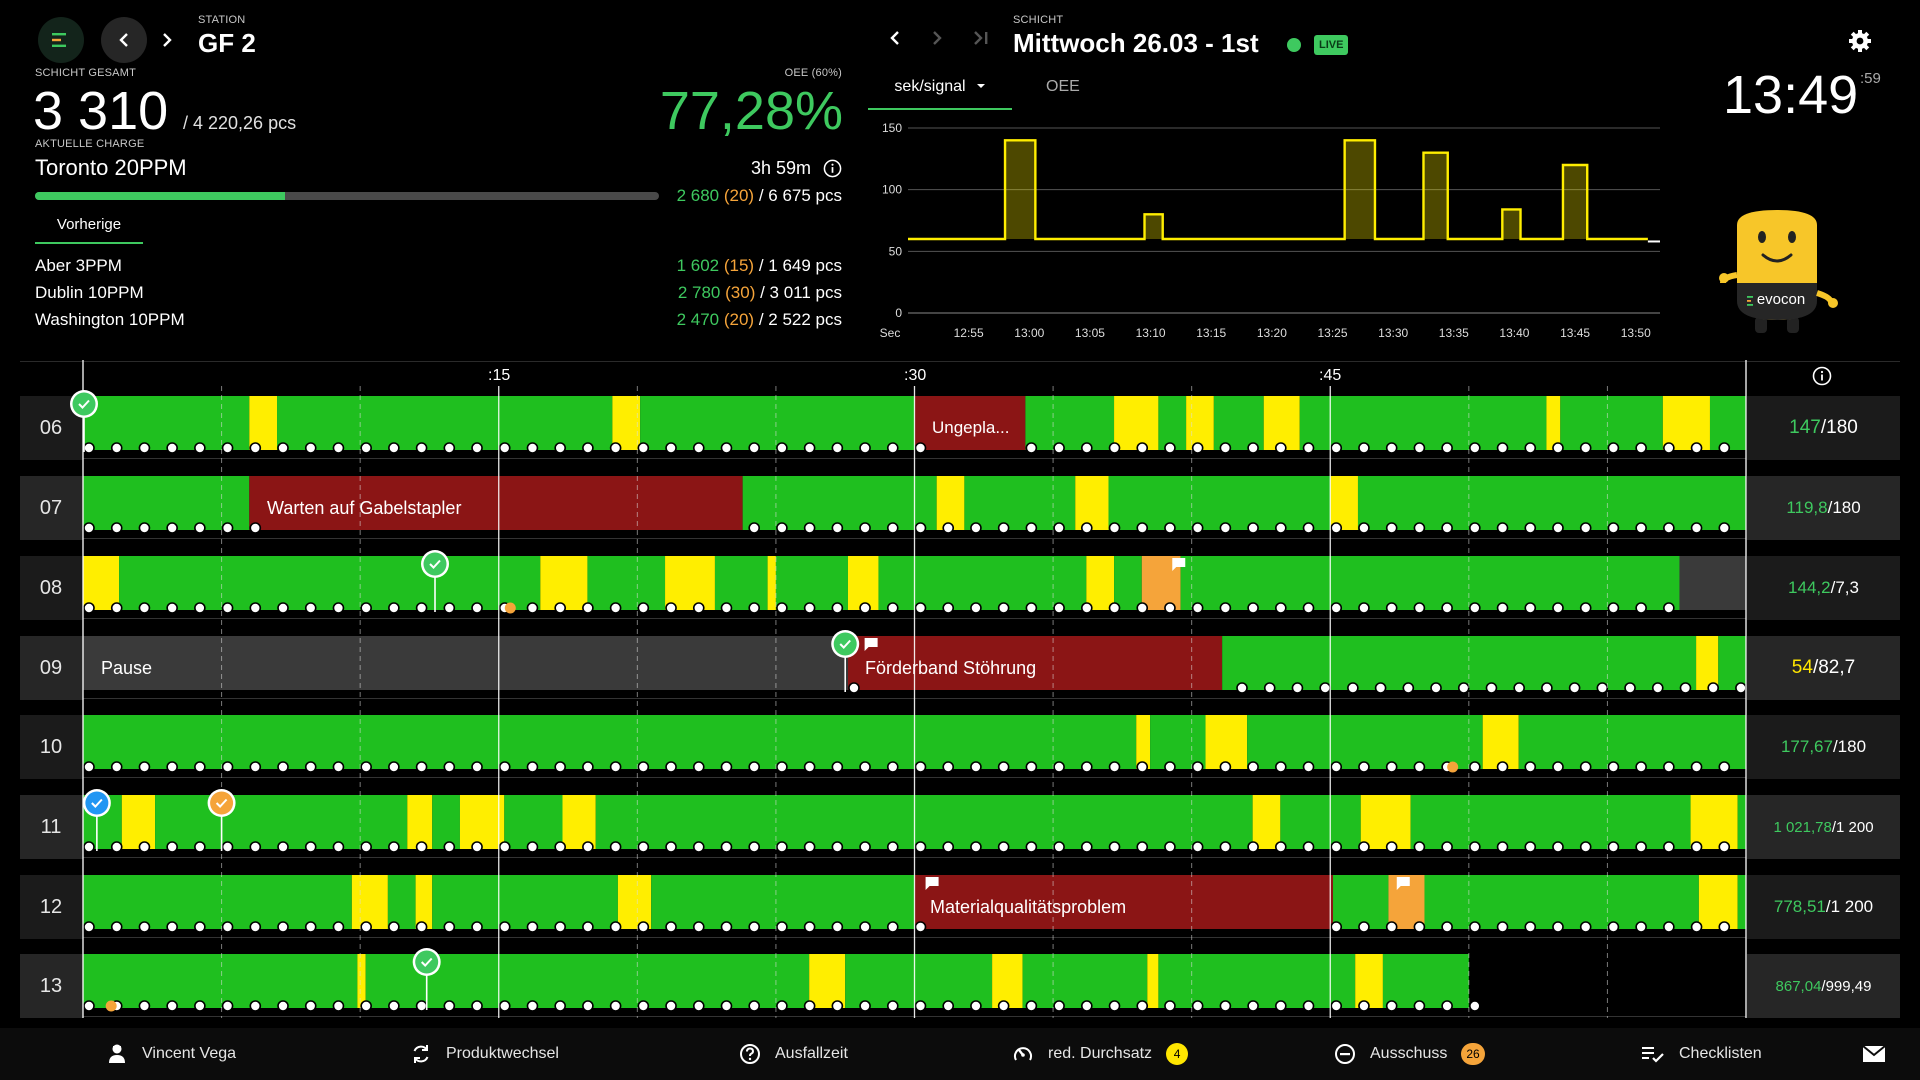 This screenshot has width=1920, height=1080. I want to click on product-change-button: Produktwechsel, so click(484, 1054).